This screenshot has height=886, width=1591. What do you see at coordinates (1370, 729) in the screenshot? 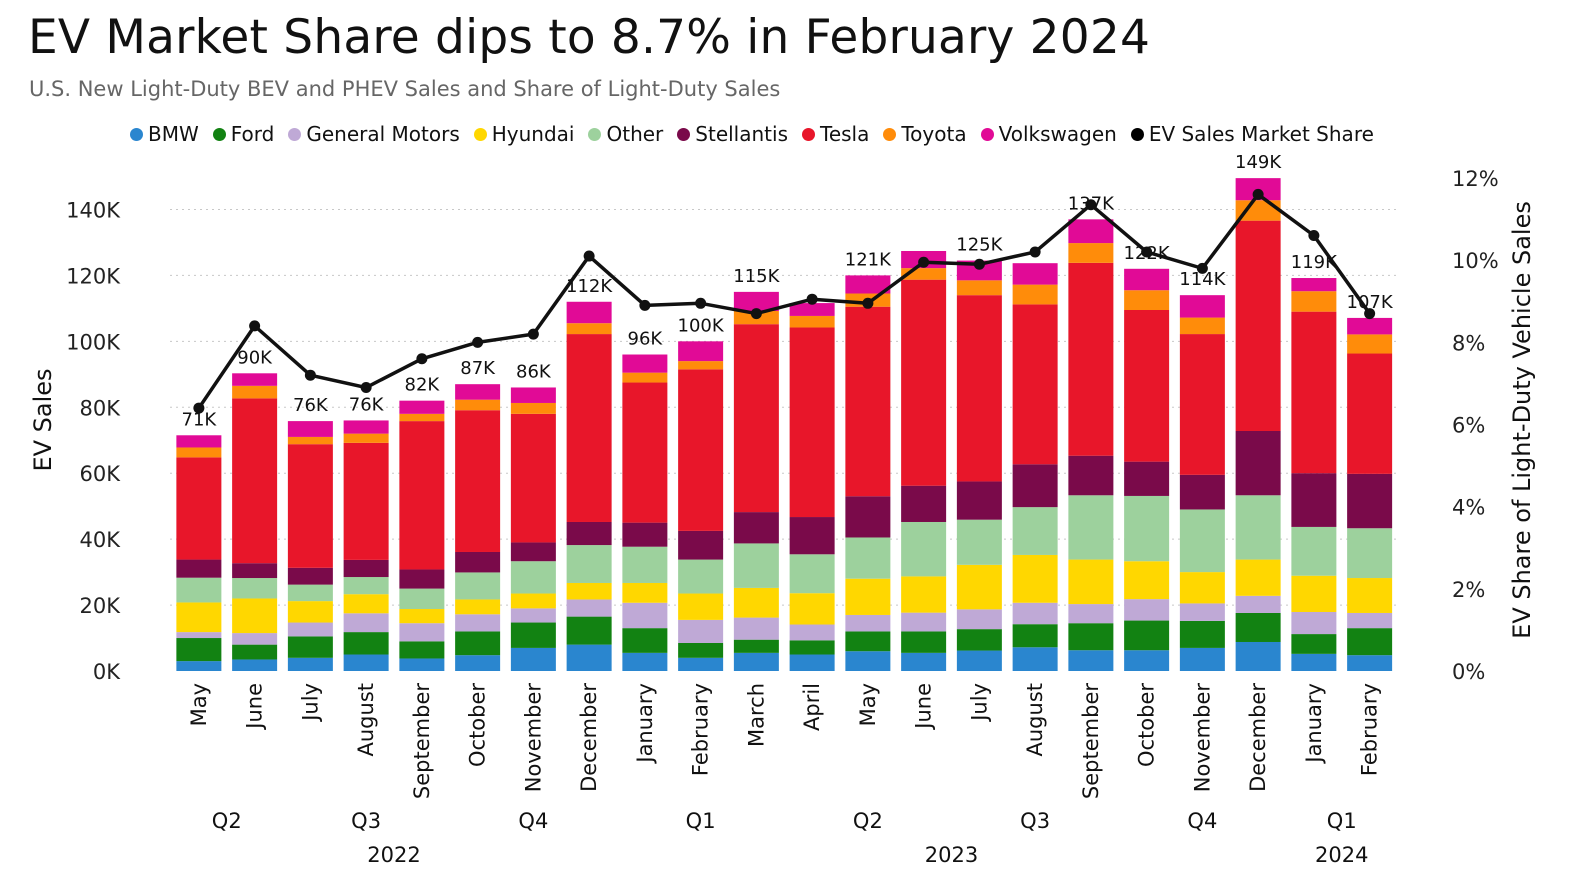
I see `x-tick-label: February` at bounding box center [1370, 729].